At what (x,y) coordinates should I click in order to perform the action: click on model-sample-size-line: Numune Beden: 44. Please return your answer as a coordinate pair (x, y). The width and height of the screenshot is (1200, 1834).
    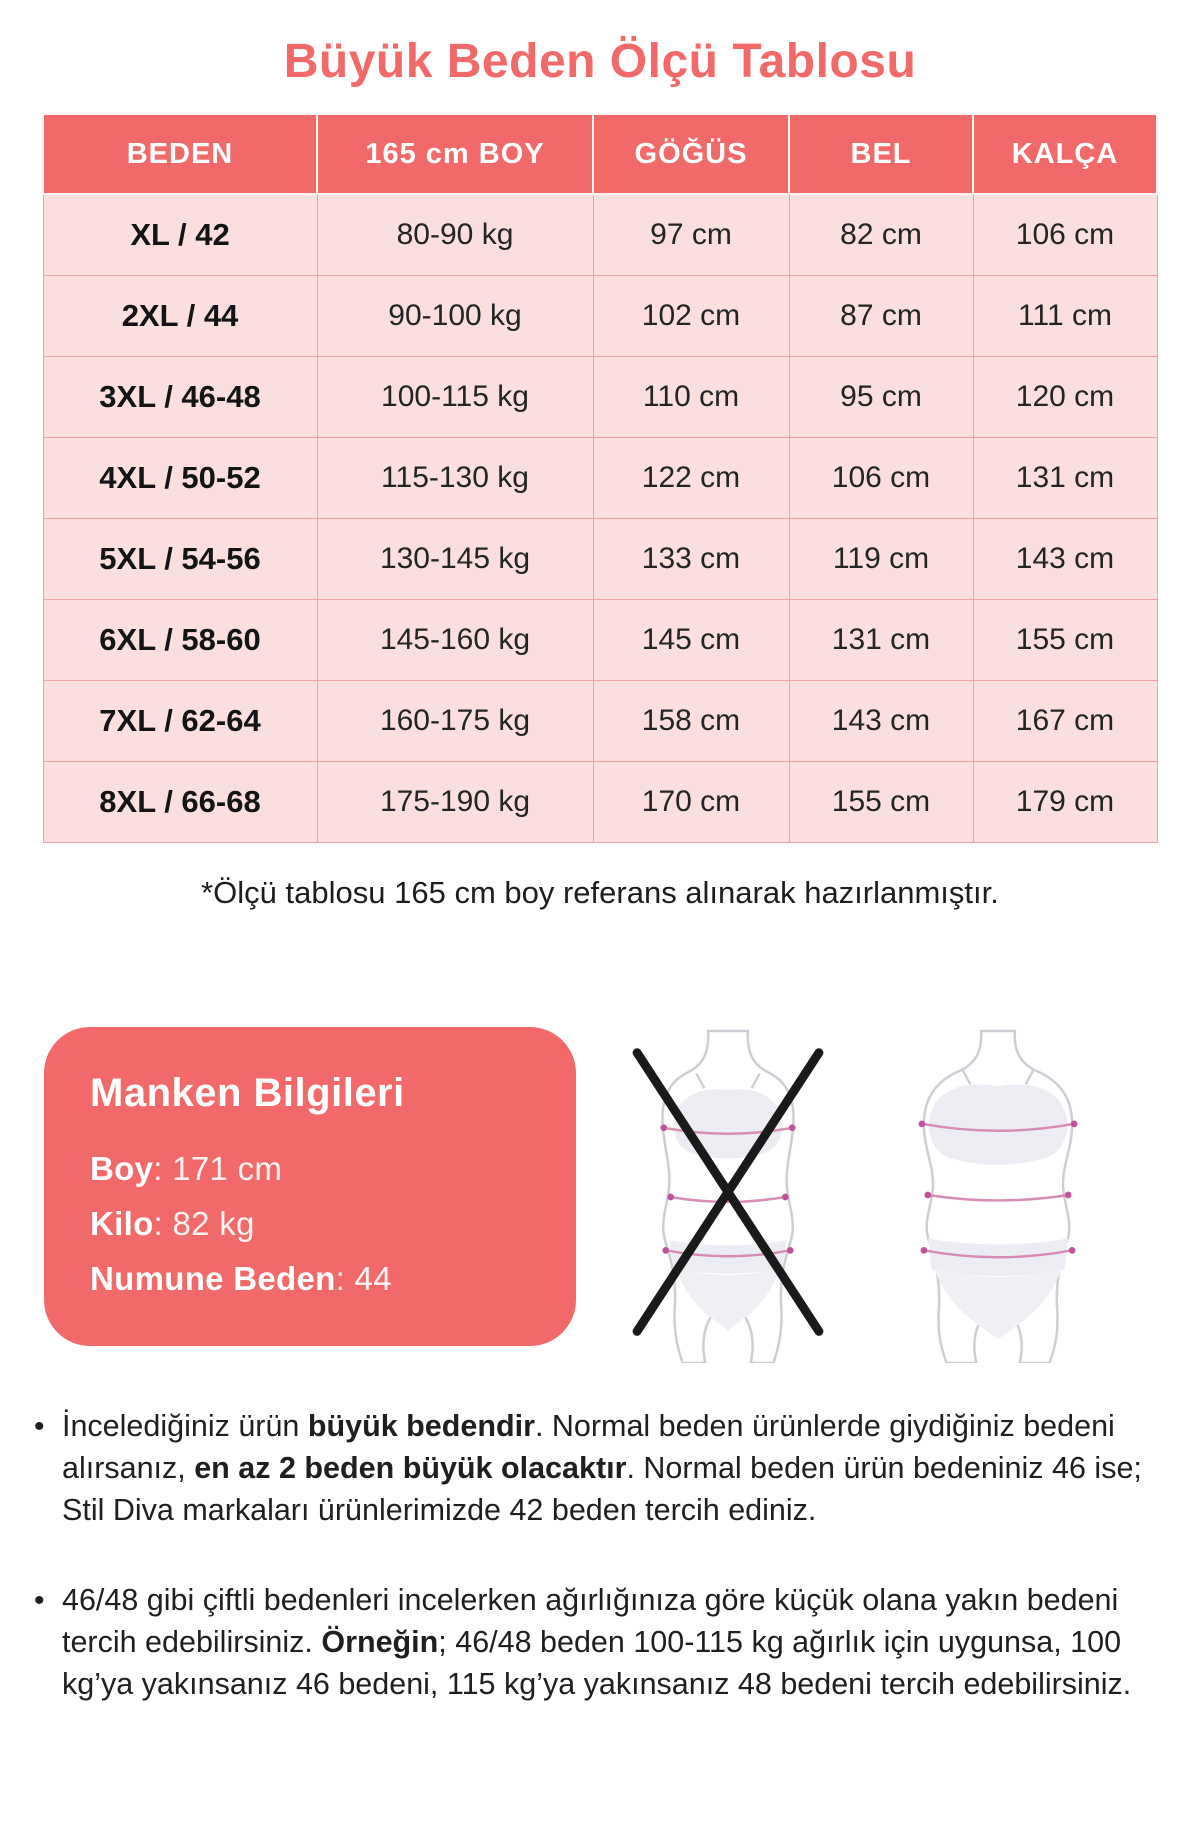
    Looking at the image, I should click on (310, 1279).